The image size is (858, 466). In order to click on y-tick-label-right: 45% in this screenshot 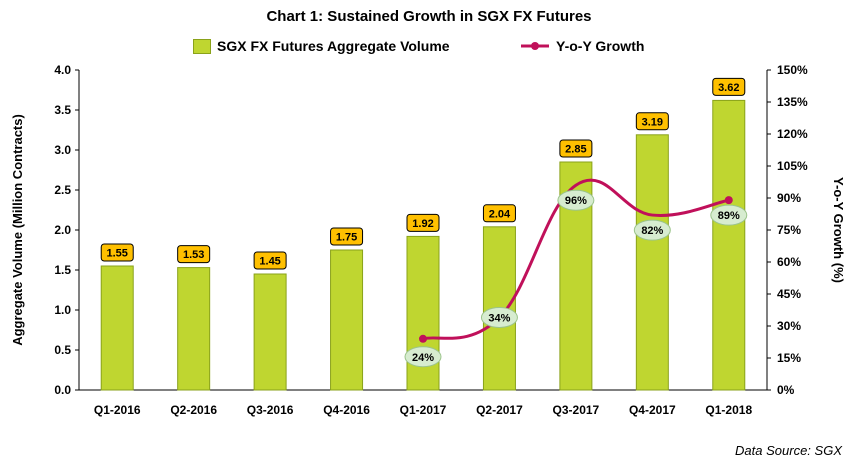, I will do `click(789, 294)`.